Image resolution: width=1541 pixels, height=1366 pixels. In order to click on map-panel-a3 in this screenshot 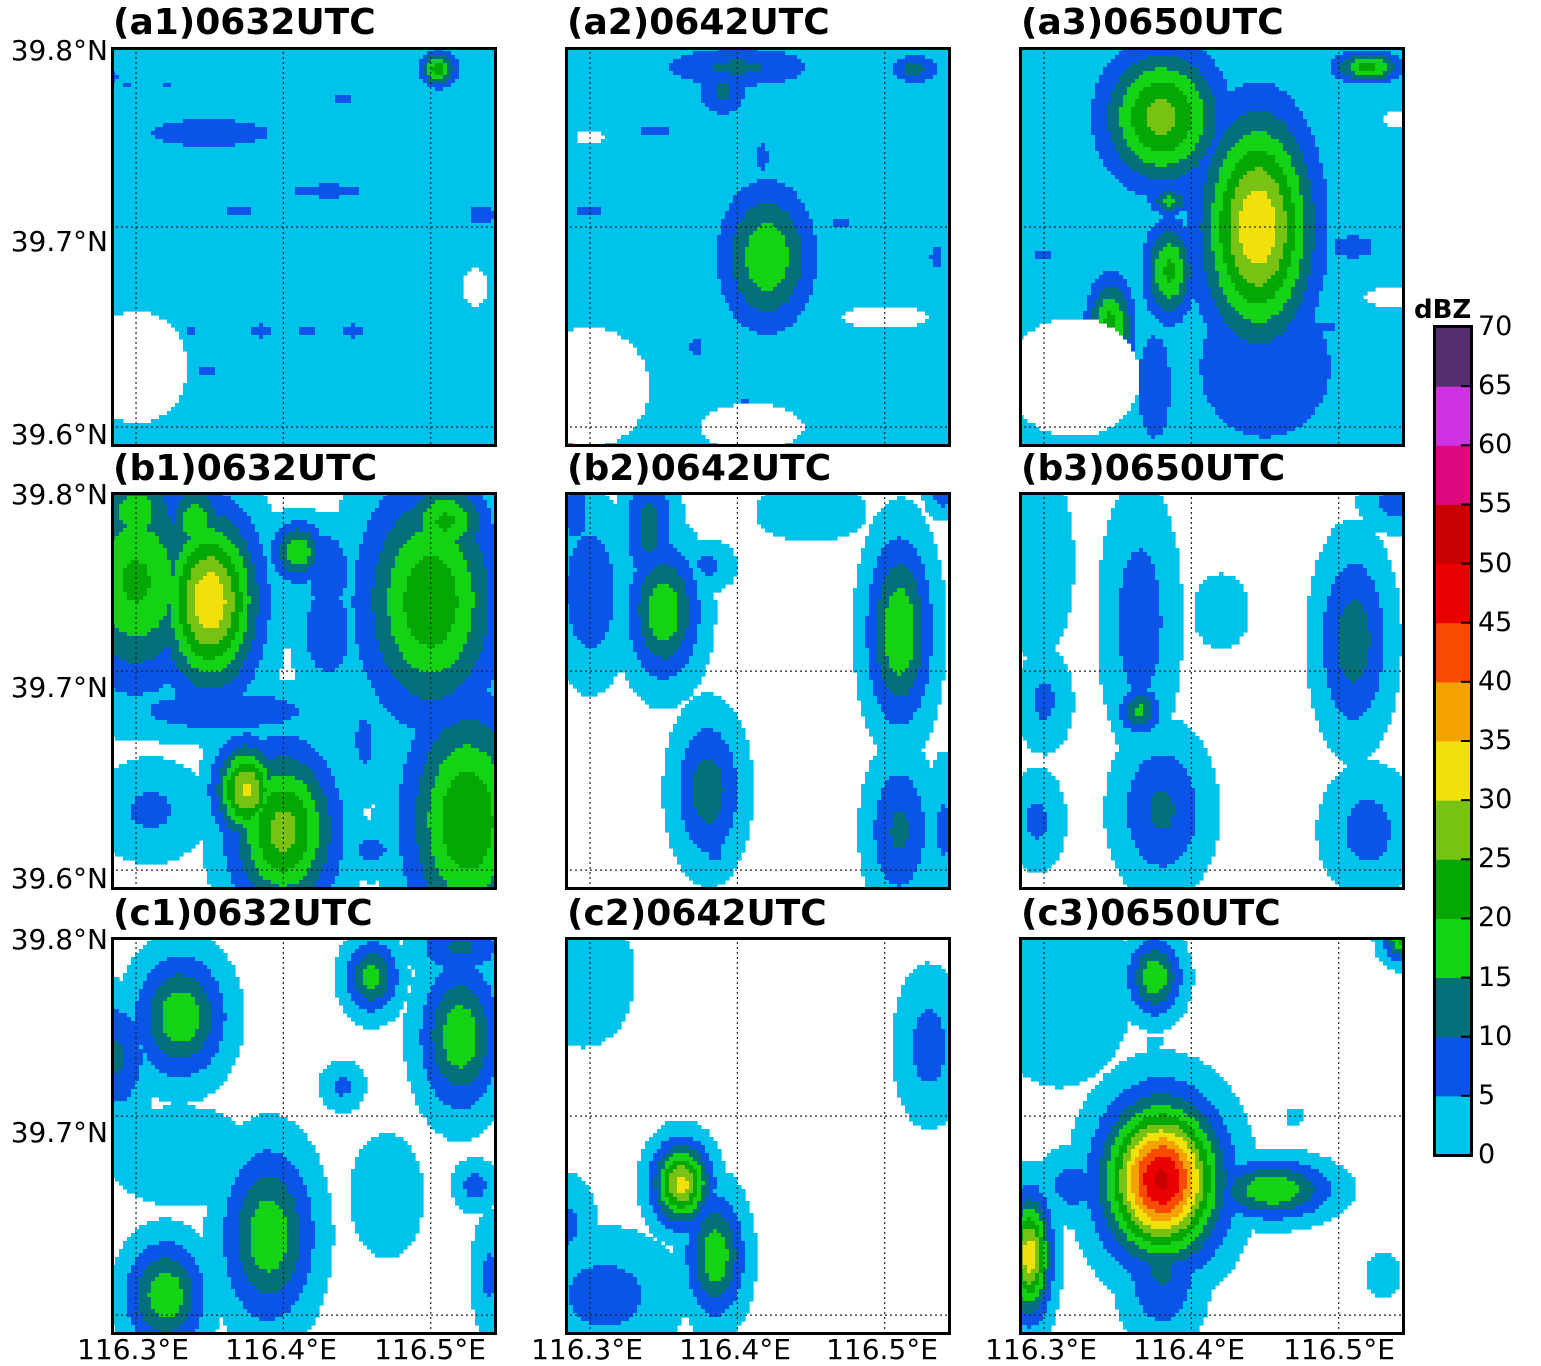, I will do `click(1212, 247)`.